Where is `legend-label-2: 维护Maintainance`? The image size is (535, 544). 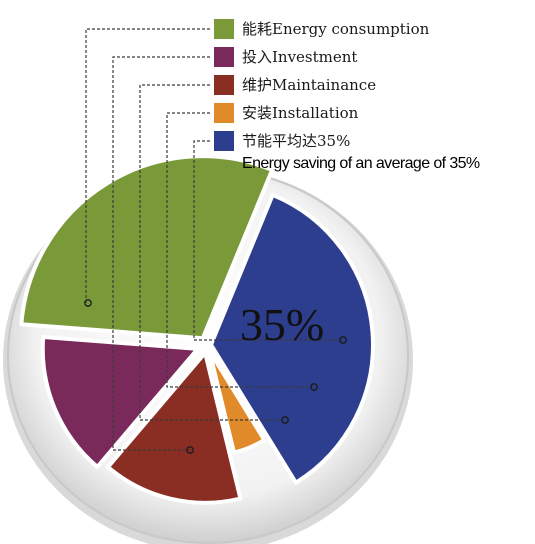
legend-label-2: 维护Maintainance is located at coordinates (309, 85).